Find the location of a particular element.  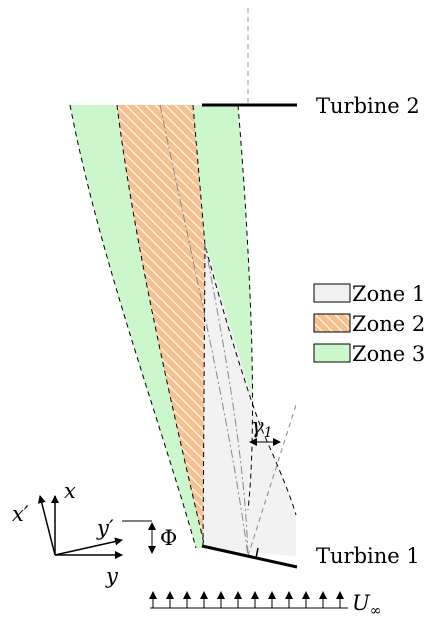

x-prime-axis-label: x′ is located at coordinates (20, 514).